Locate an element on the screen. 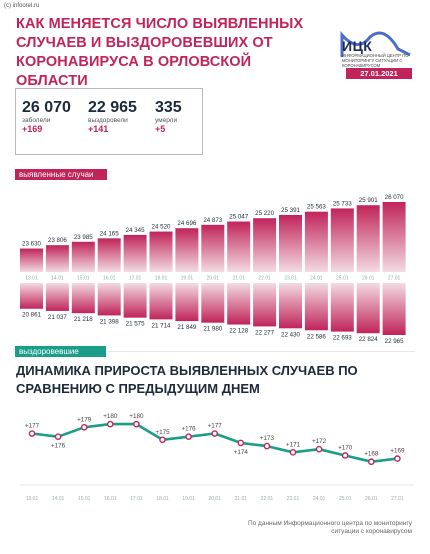 The image size is (430, 554). detected-label: выявленные случаи is located at coordinates (61, 174).